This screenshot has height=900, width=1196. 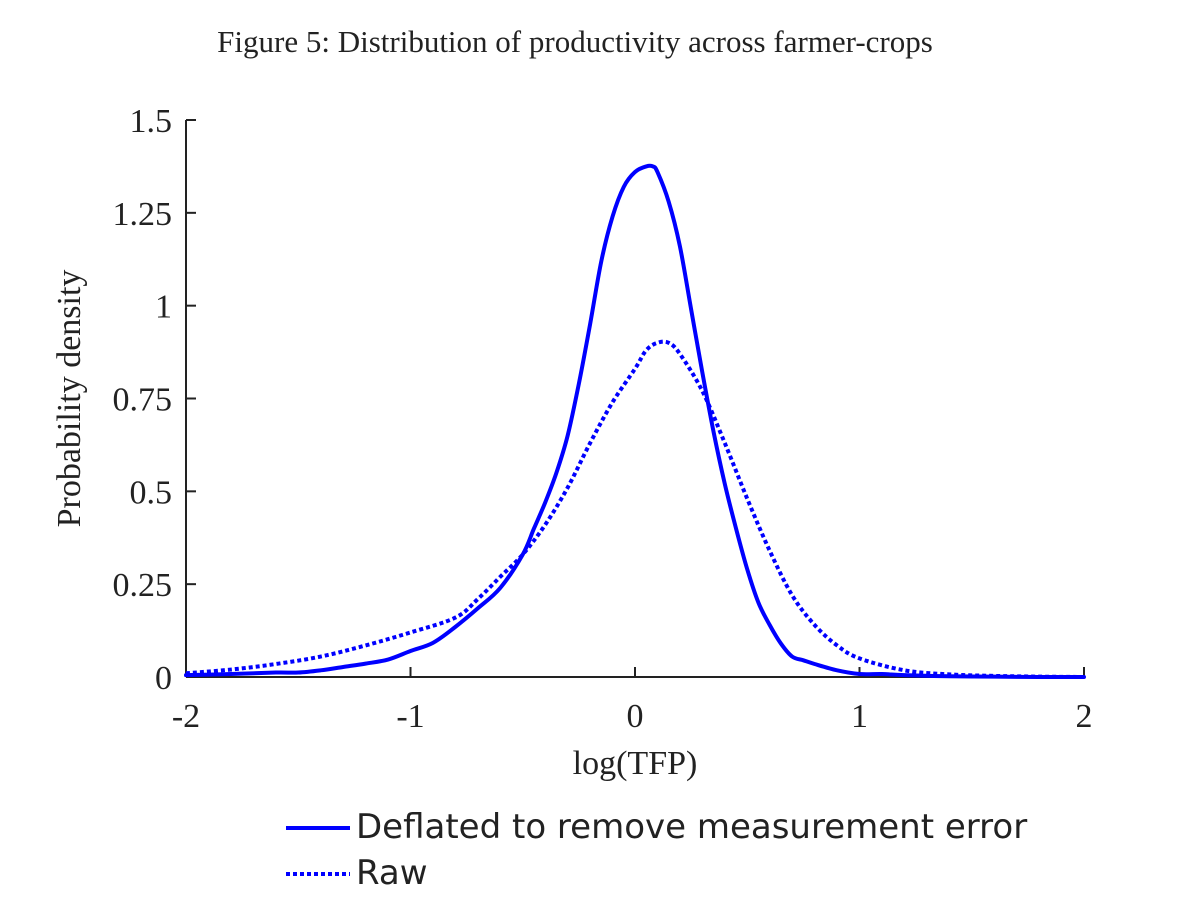 What do you see at coordinates (410, 716) in the screenshot?
I see `x-tick-label: -1` at bounding box center [410, 716].